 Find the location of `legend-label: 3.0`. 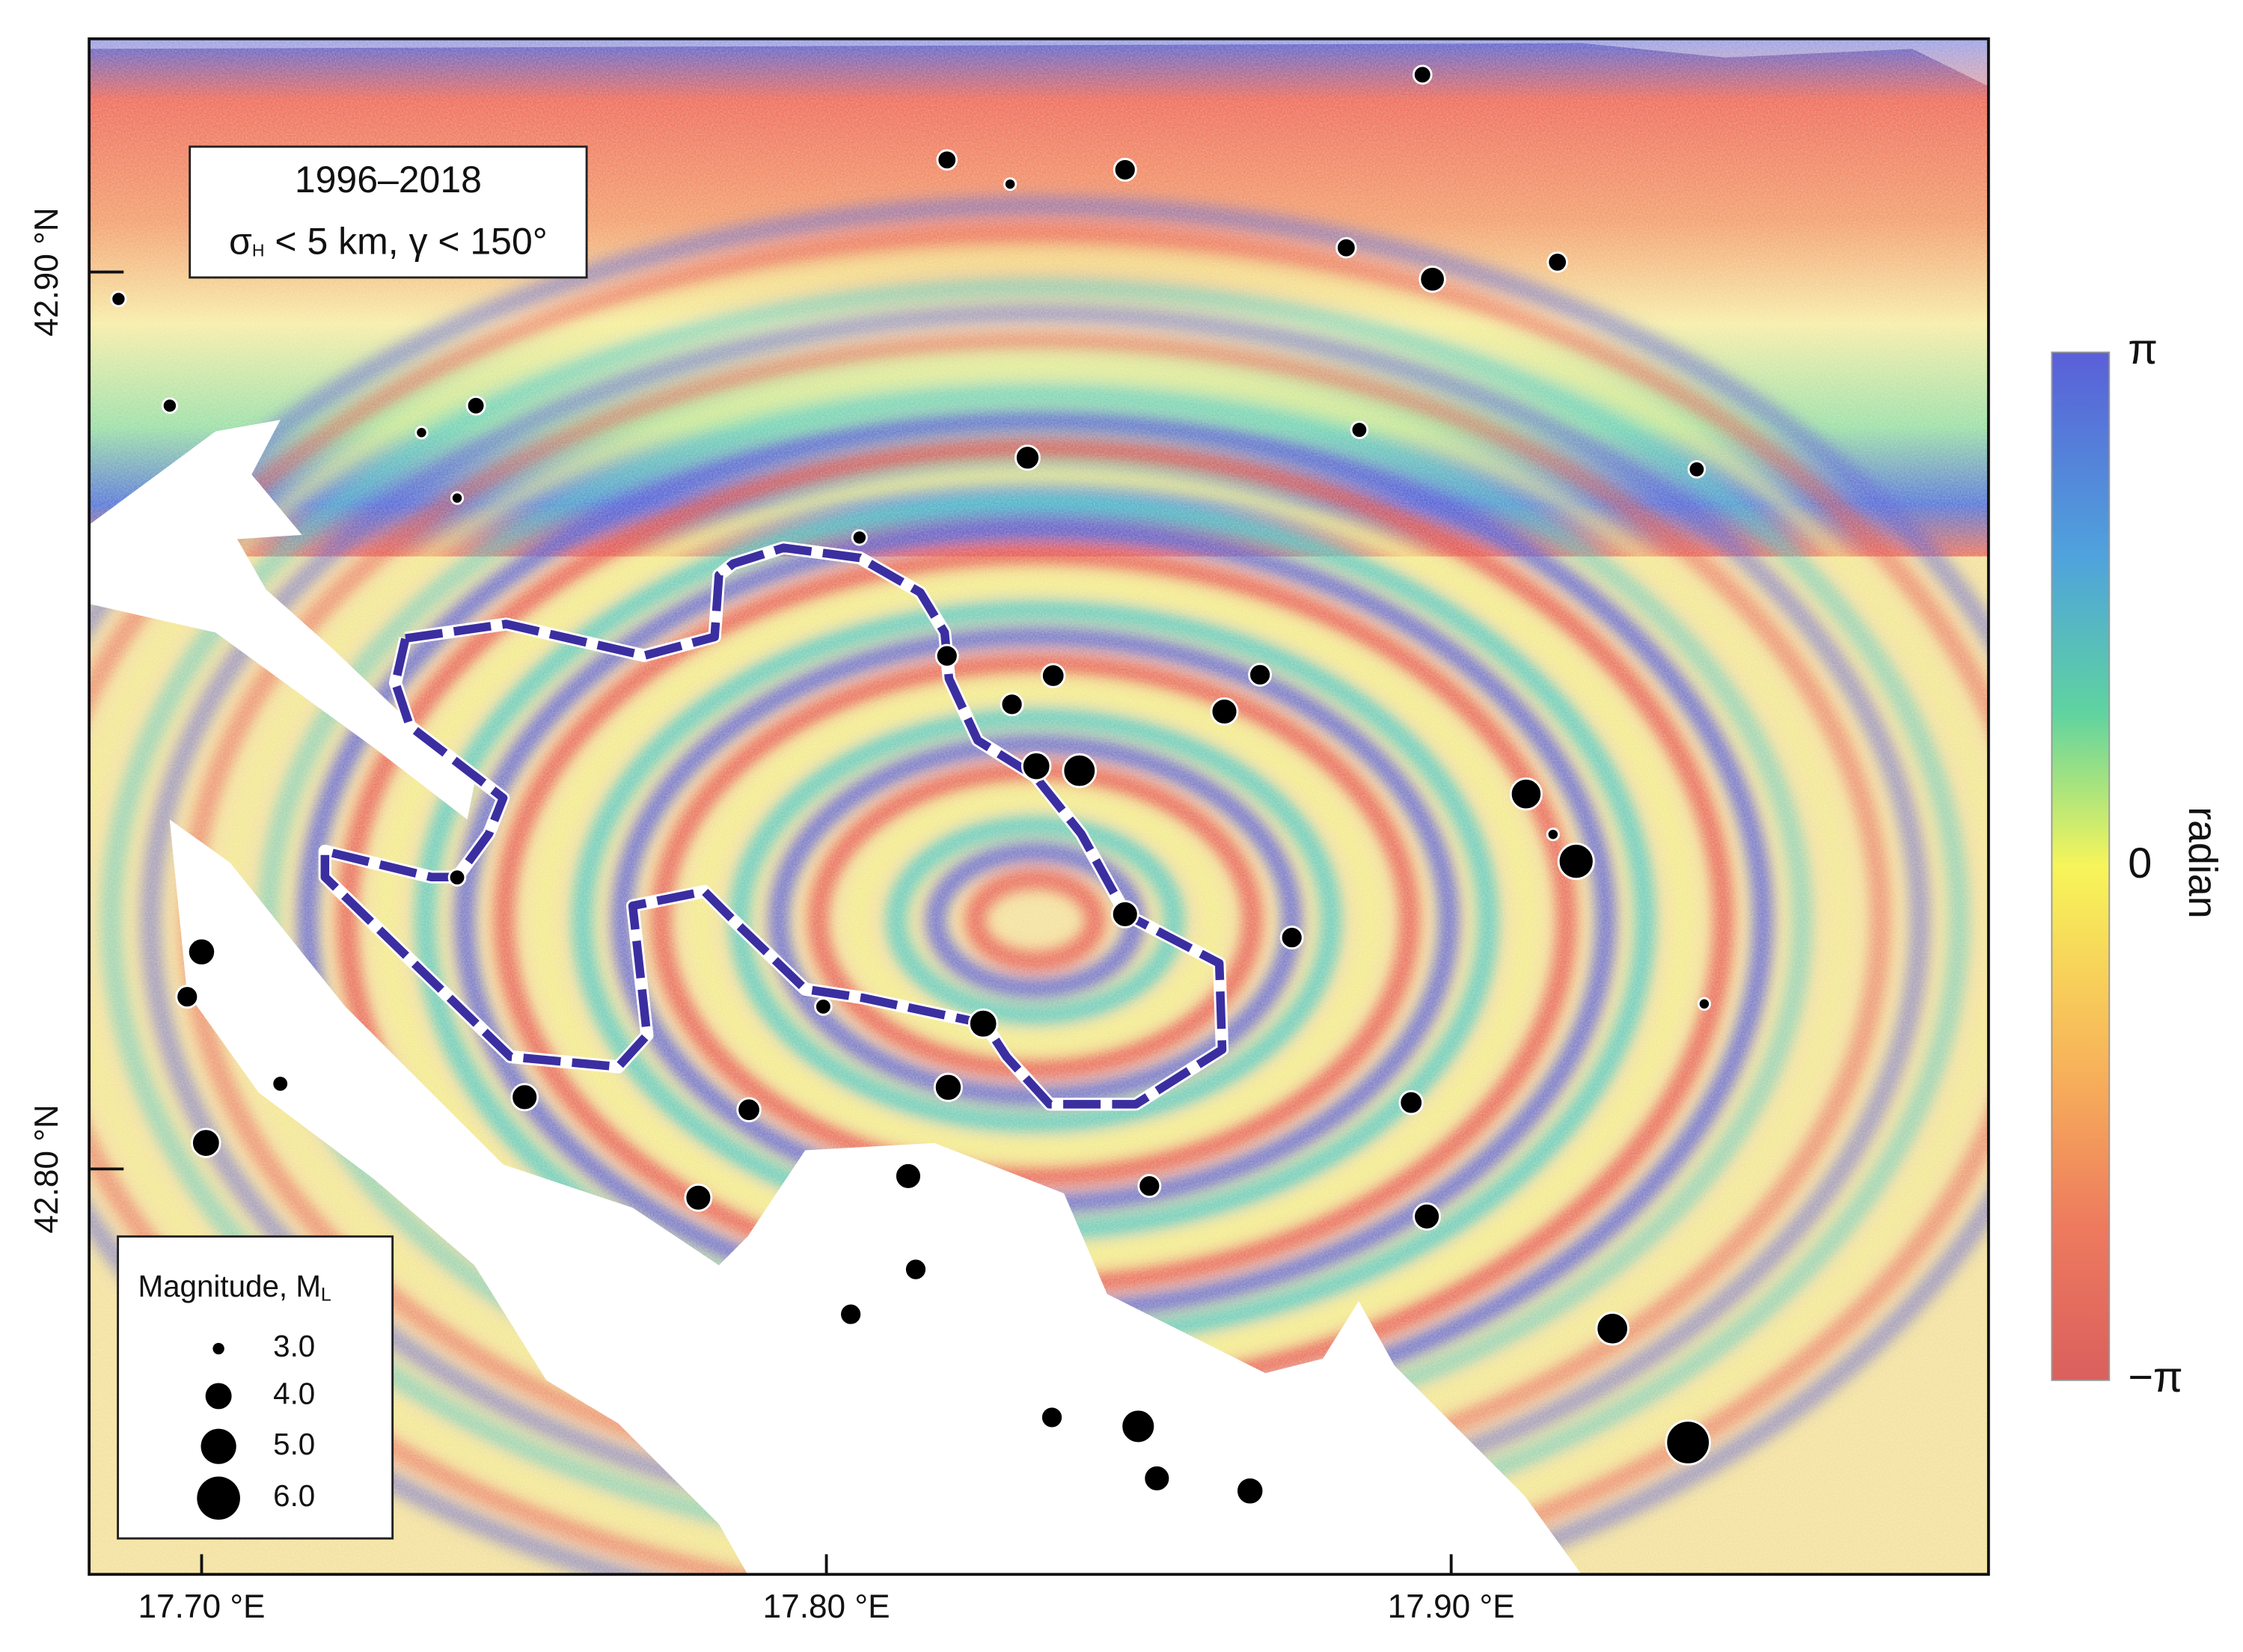

legend-label: 3.0 is located at coordinates (294, 1346).